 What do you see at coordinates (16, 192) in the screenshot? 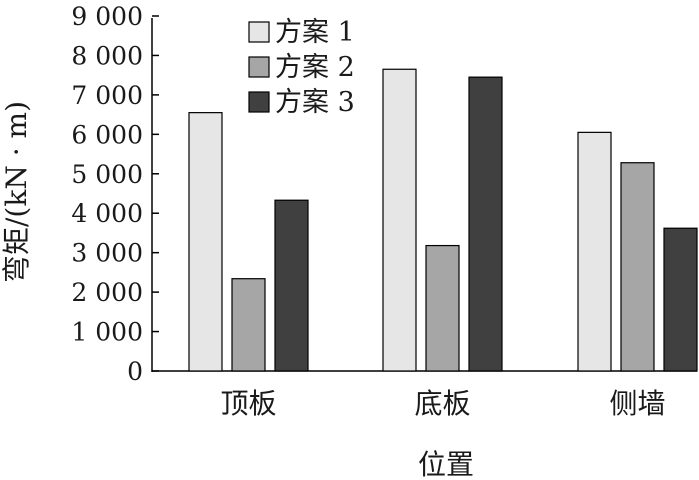
I see `y-axis-title: 弯矩/(kN · m)` at bounding box center [16, 192].